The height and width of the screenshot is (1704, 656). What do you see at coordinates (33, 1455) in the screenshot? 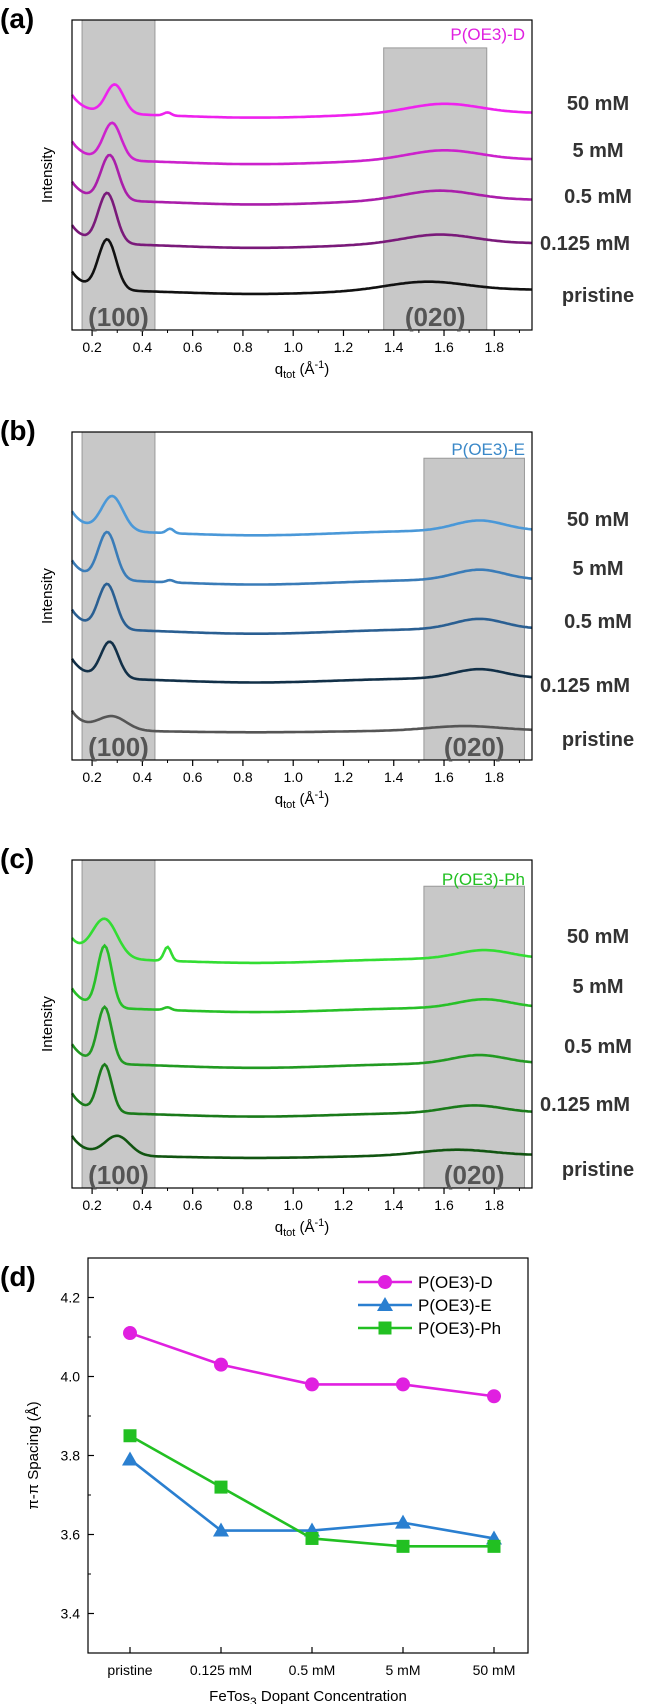
I see `y-axis-title: π-π Spacing (Å)` at bounding box center [33, 1455].